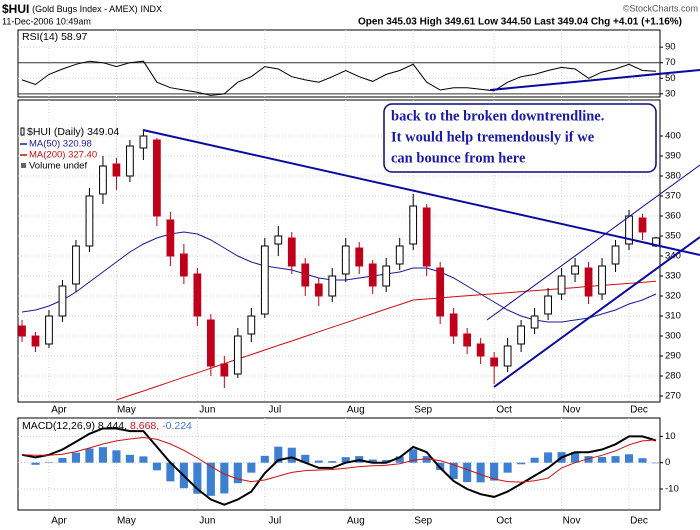 This screenshot has width=700, height=530. Describe the element at coordinates (493, 137) in the screenshot. I see `annotation-line: It would help tremendously if we` at that location.